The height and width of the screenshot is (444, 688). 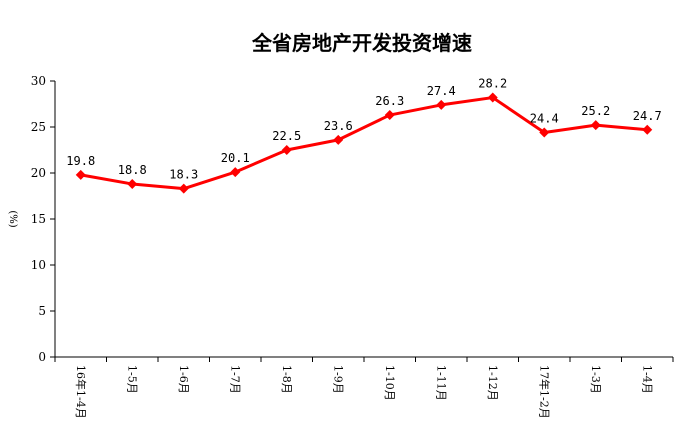 What do you see at coordinates (492, 84) in the screenshot?
I see `data-label: 28.2` at bounding box center [492, 84].